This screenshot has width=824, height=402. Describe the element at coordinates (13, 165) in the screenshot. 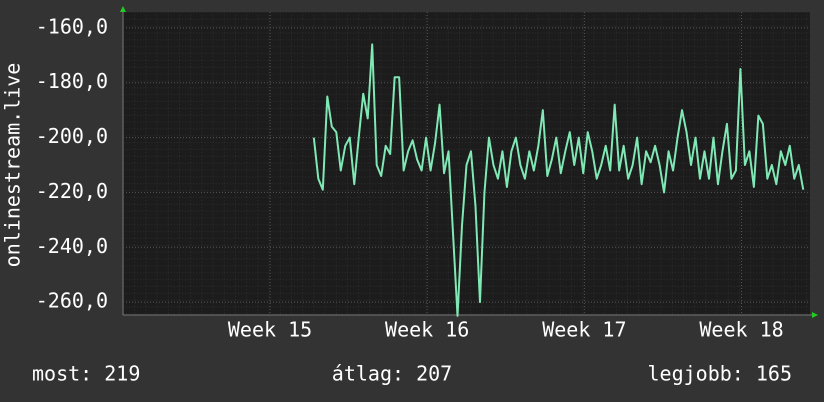

I see `y-axis-label: onlinestream.live` at that location.